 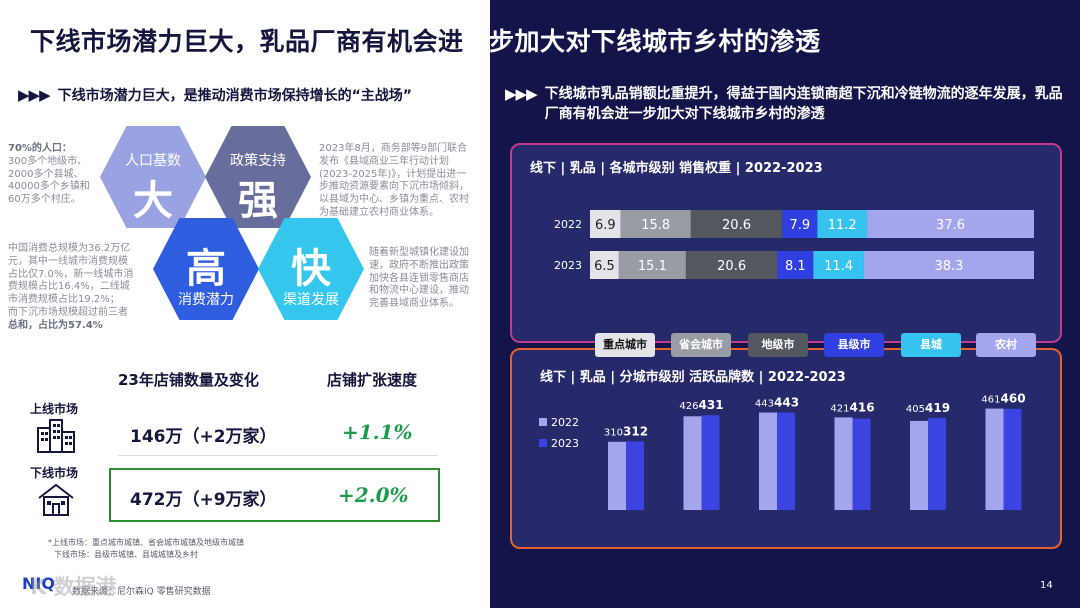 I want to click on segment-value-label: 11.2, so click(x=842, y=225).